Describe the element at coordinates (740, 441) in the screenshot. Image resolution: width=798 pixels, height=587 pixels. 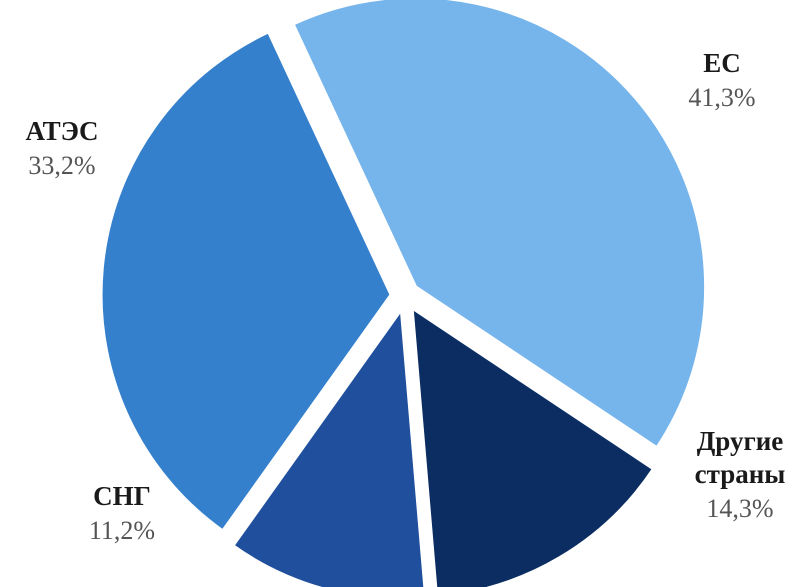
I see `slice-label-2: Другие` at that location.